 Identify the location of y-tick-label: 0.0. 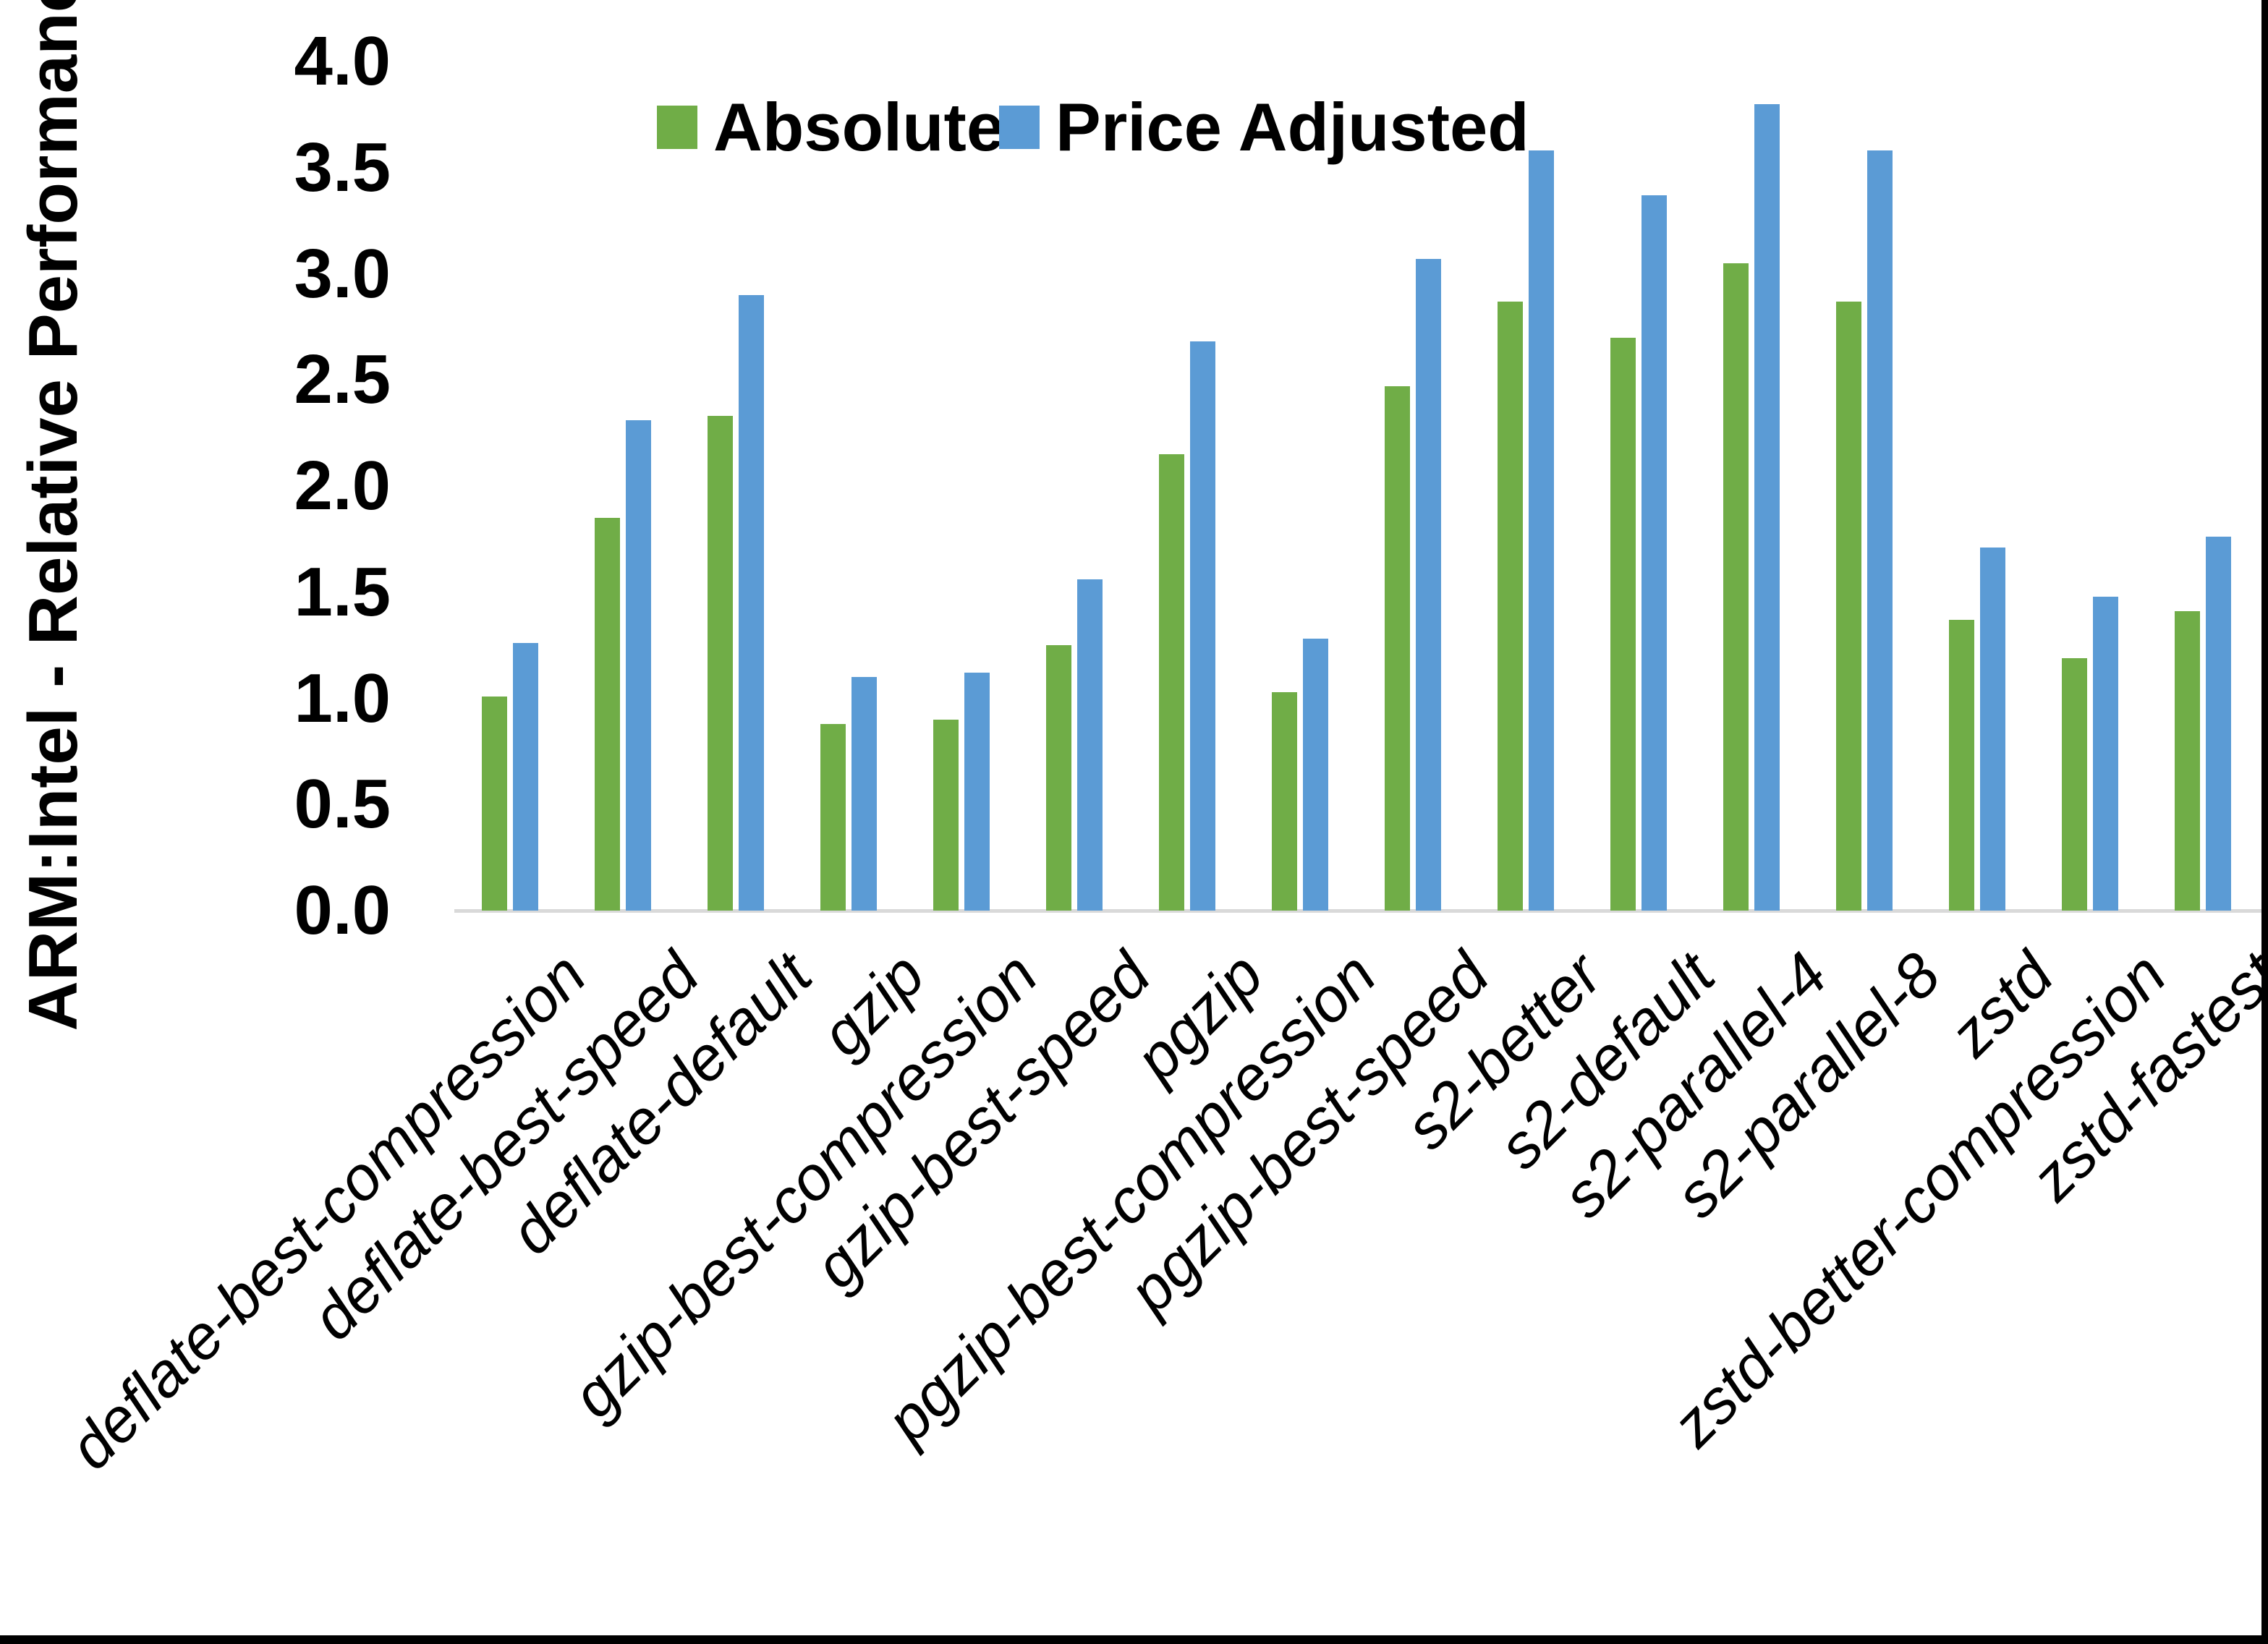
(342, 910).